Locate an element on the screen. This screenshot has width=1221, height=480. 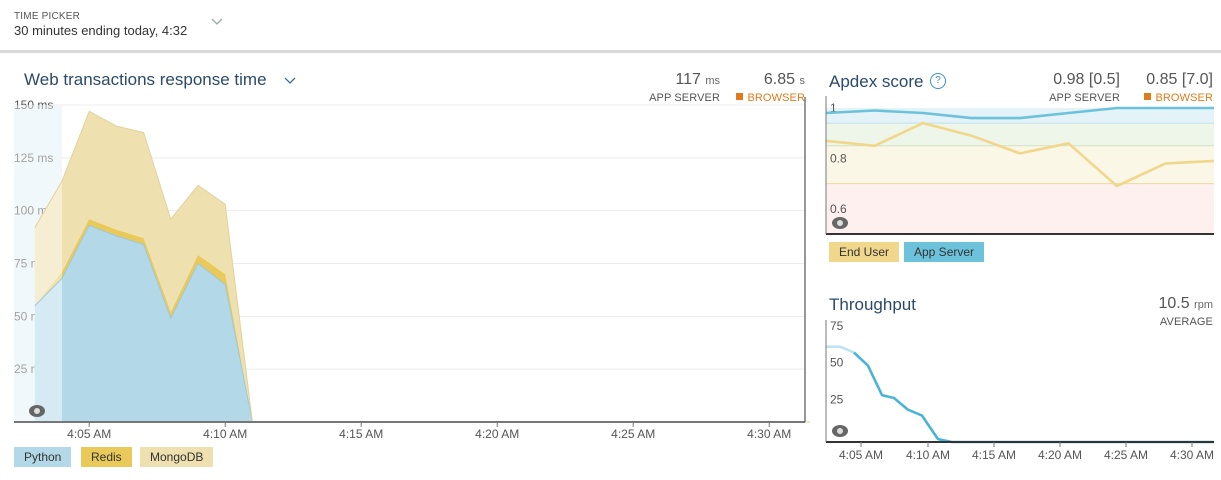
y-tick-label: 25 is located at coordinates (837, 399).